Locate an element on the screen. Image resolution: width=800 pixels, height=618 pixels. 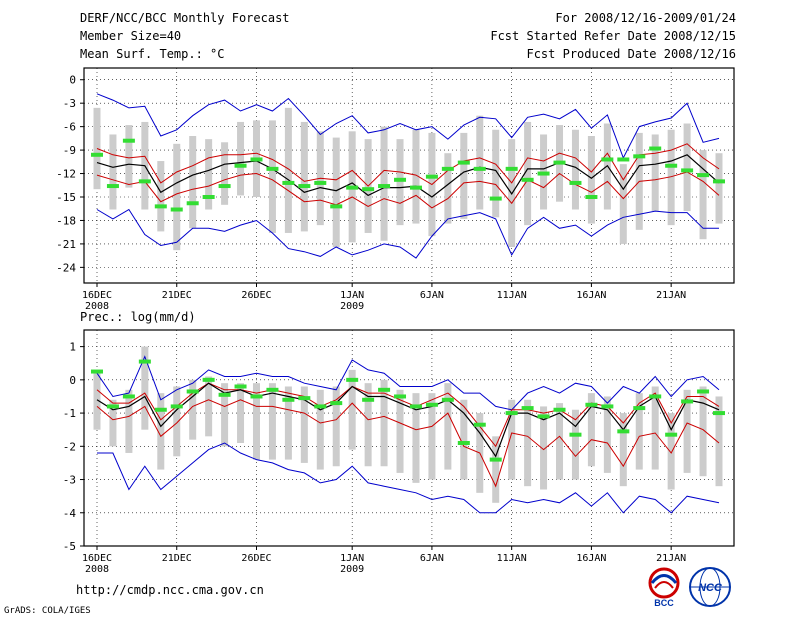
bcc-logo-icon: BCC is located at coordinates (664, 587).